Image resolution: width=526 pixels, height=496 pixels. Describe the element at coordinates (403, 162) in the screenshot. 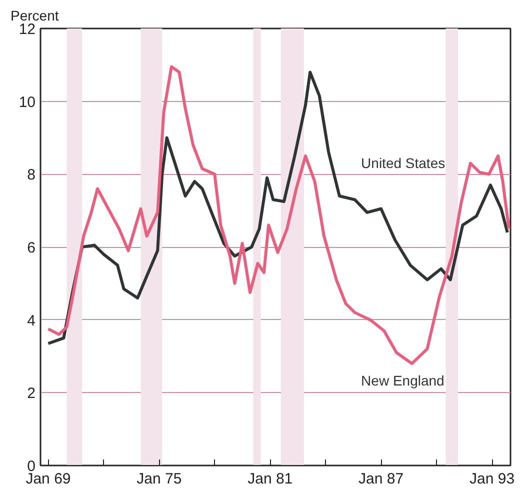

I see `series-label: United States` at that location.